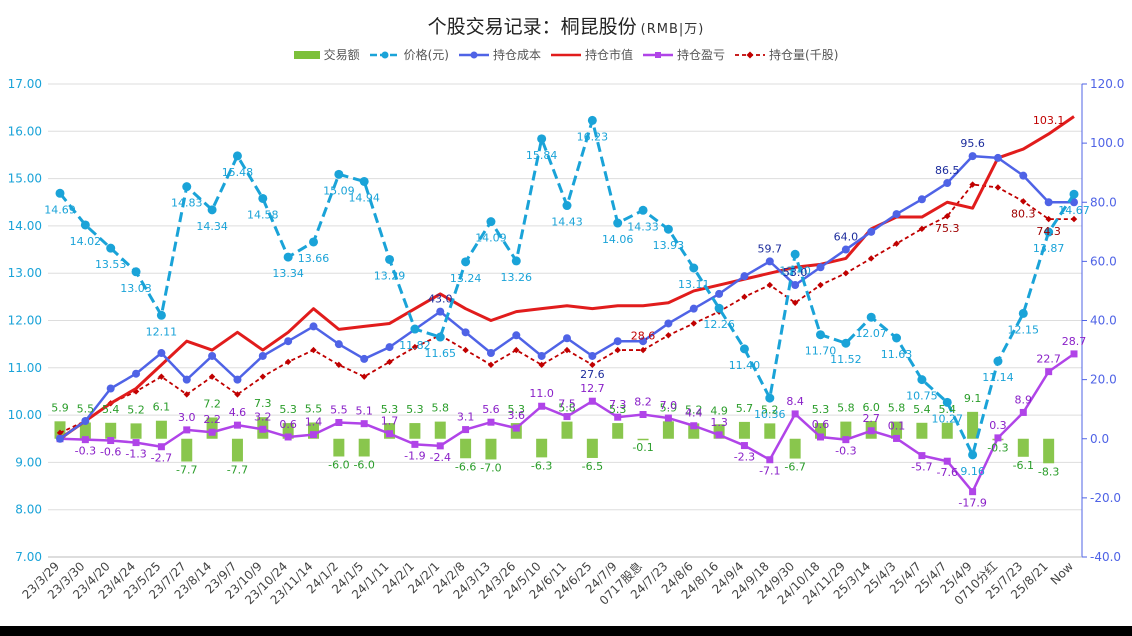 The width and height of the screenshot is (1132, 636). What do you see at coordinates (795, 401) in the screenshot?
I see `pnl-data-label: 8.4` at bounding box center [795, 401].